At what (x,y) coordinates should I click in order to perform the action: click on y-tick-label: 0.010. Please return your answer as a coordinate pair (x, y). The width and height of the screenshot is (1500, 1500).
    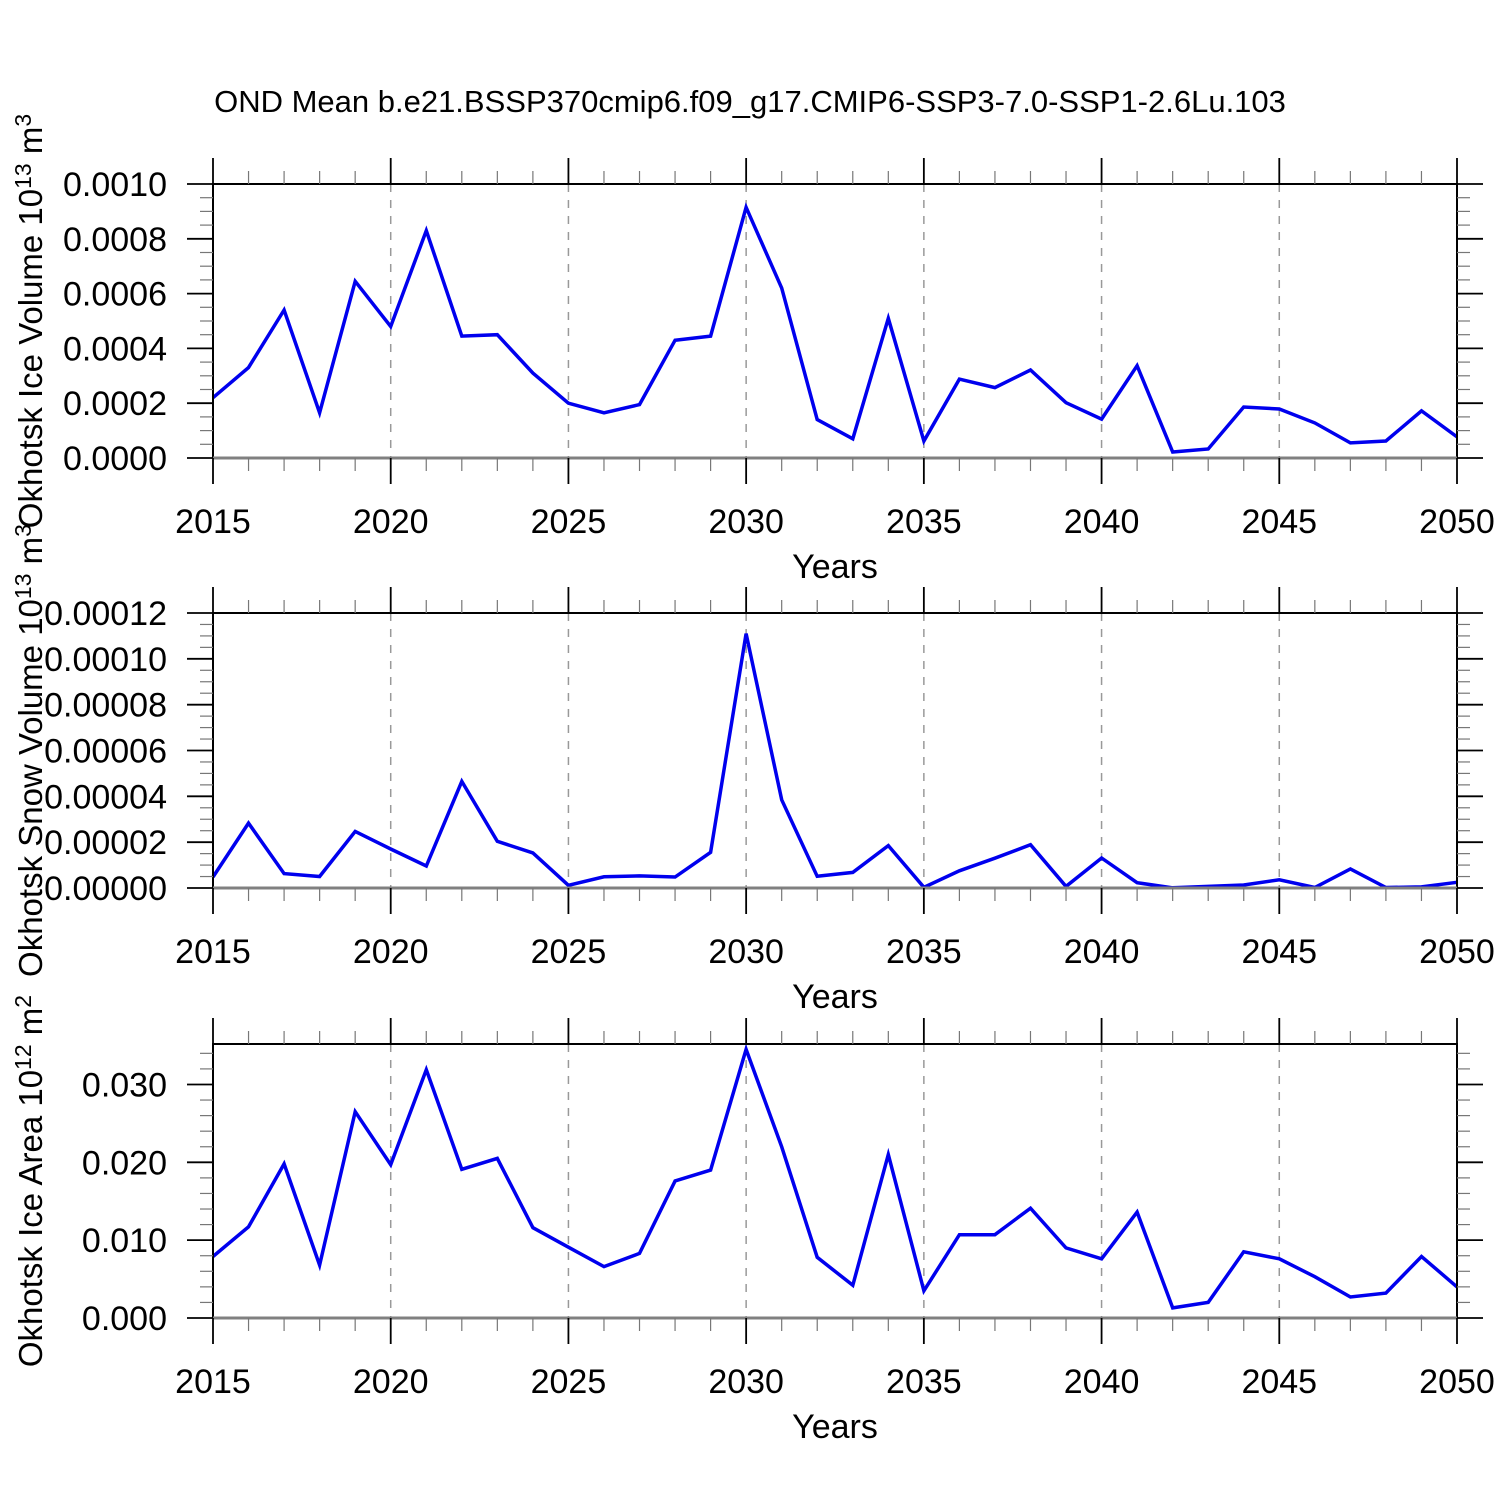
    Looking at the image, I should click on (124, 1241).